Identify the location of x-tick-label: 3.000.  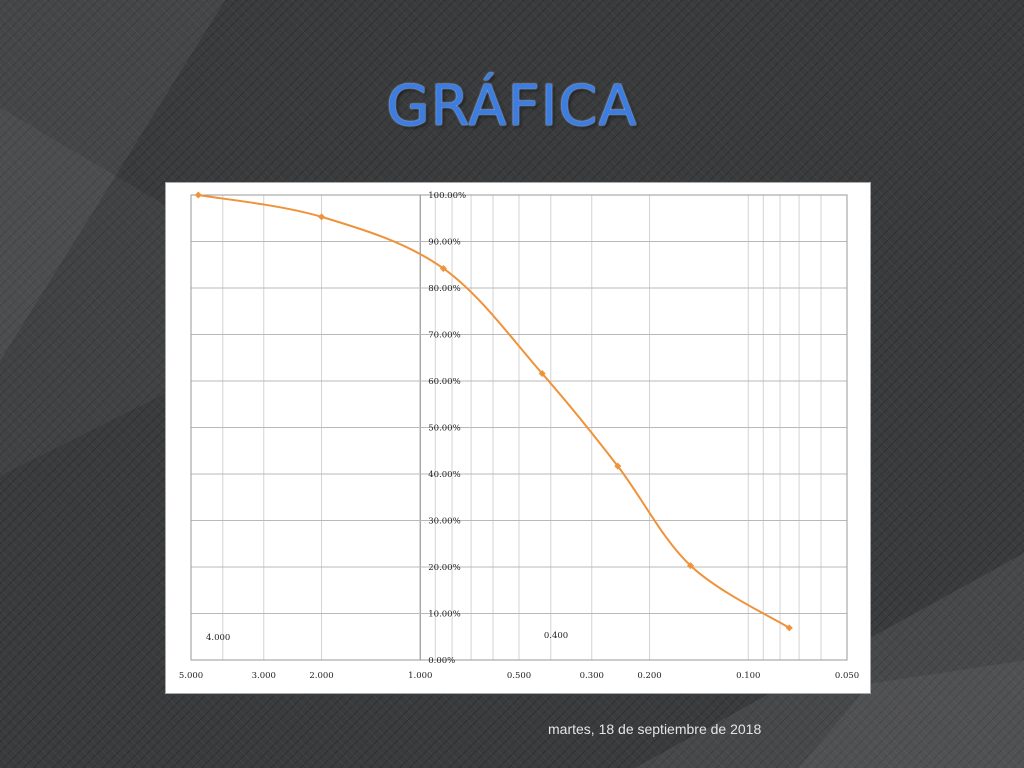
(264, 676).